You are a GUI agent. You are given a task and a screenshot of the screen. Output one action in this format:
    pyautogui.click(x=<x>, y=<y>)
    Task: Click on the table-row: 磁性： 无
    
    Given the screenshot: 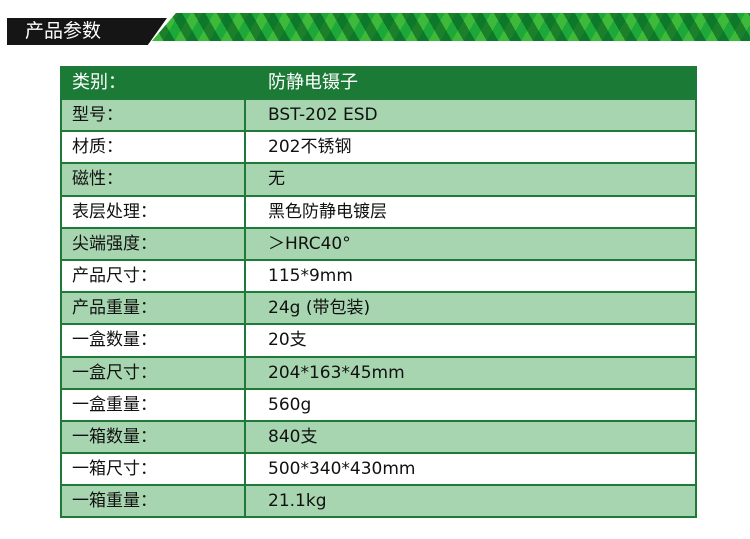 What is the action you would take?
    pyautogui.click(x=378, y=178)
    